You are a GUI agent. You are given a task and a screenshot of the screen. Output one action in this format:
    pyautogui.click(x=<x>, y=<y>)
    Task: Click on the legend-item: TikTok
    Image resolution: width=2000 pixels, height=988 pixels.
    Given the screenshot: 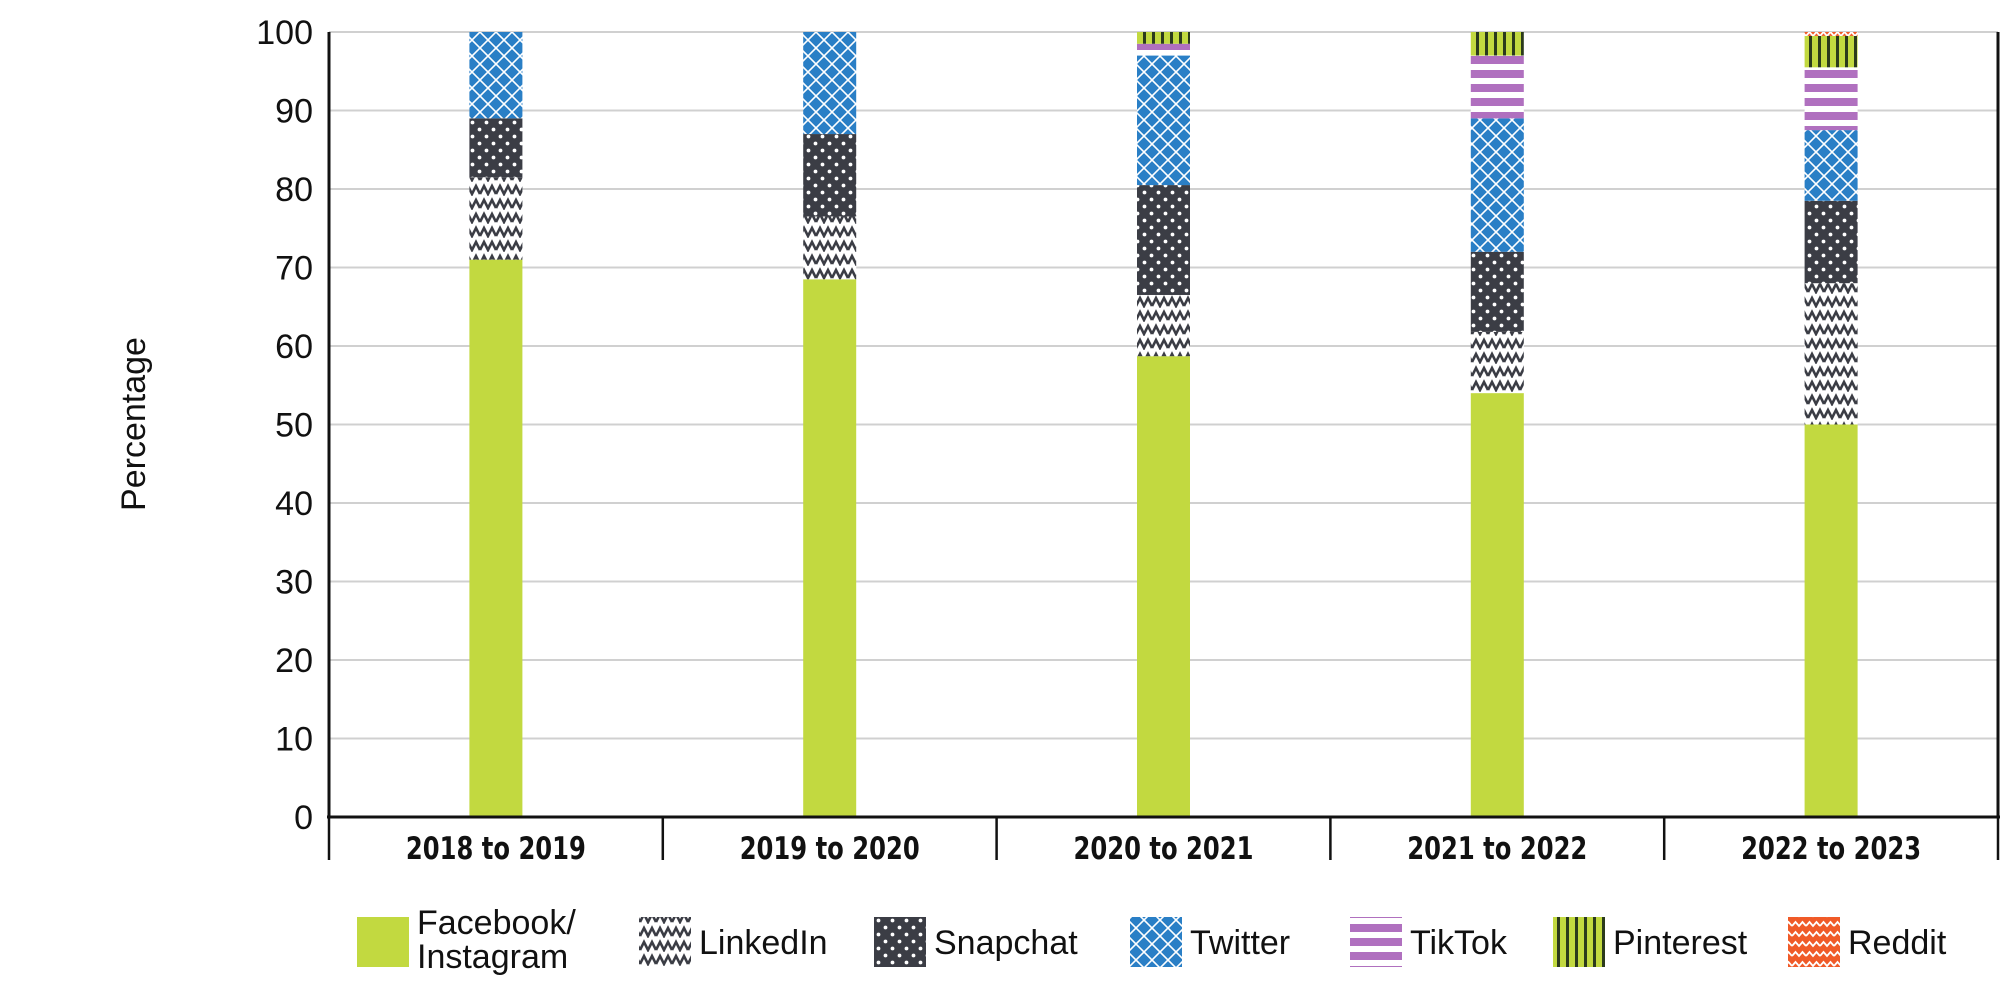 What is the action you would take?
    pyautogui.click(x=1429, y=942)
    